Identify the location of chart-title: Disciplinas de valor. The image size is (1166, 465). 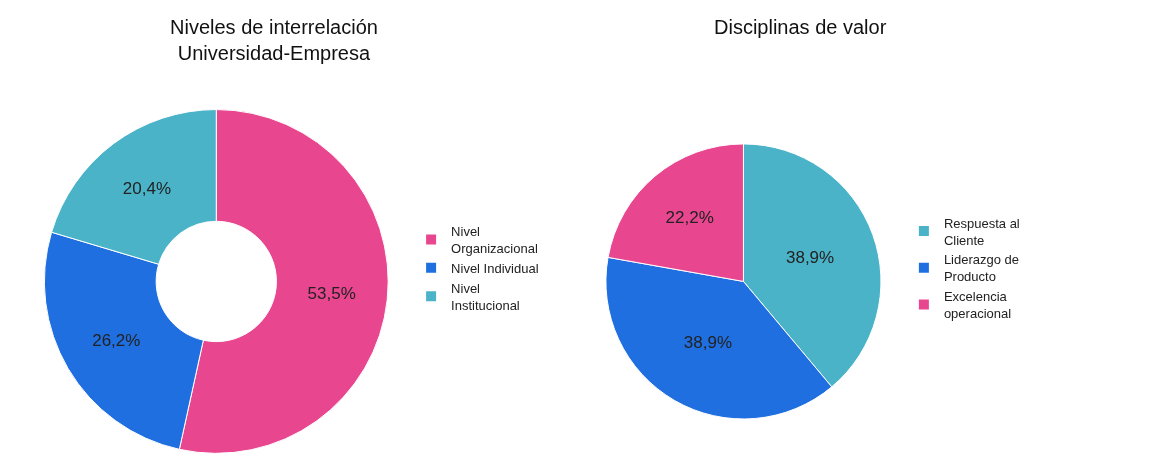
(800, 27).